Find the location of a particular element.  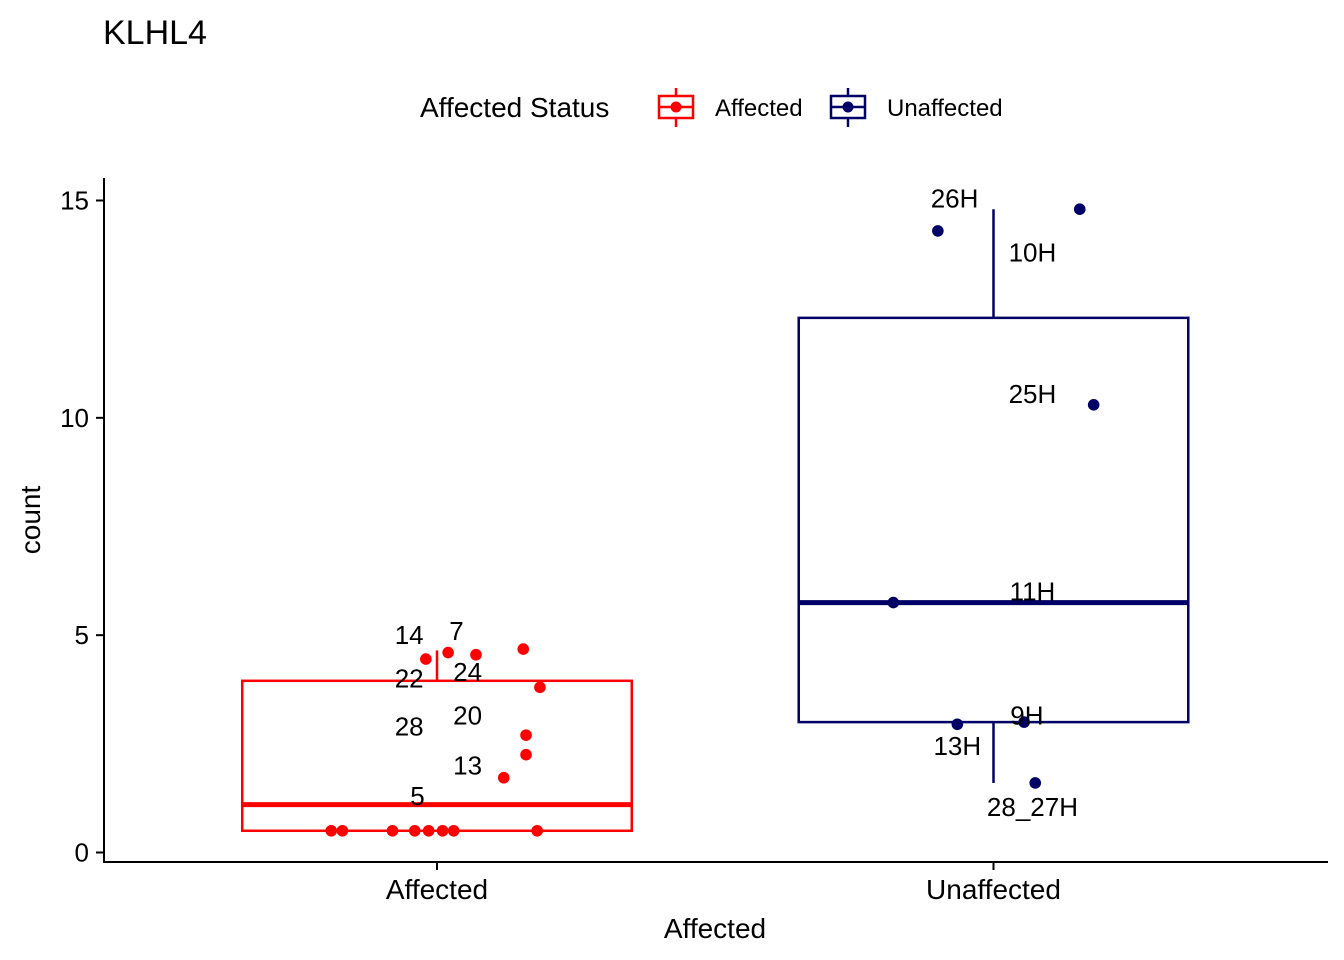

x-tick-label-unaffected: Unaffected is located at coordinates (993, 889).